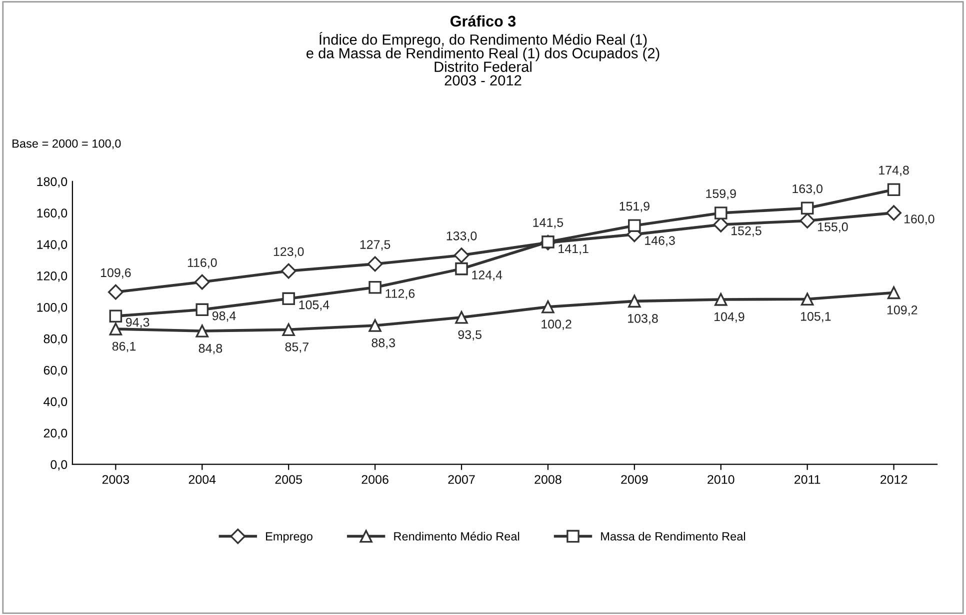  What do you see at coordinates (894, 171) in the screenshot?
I see `data-label: 174,8` at bounding box center [894, 171].